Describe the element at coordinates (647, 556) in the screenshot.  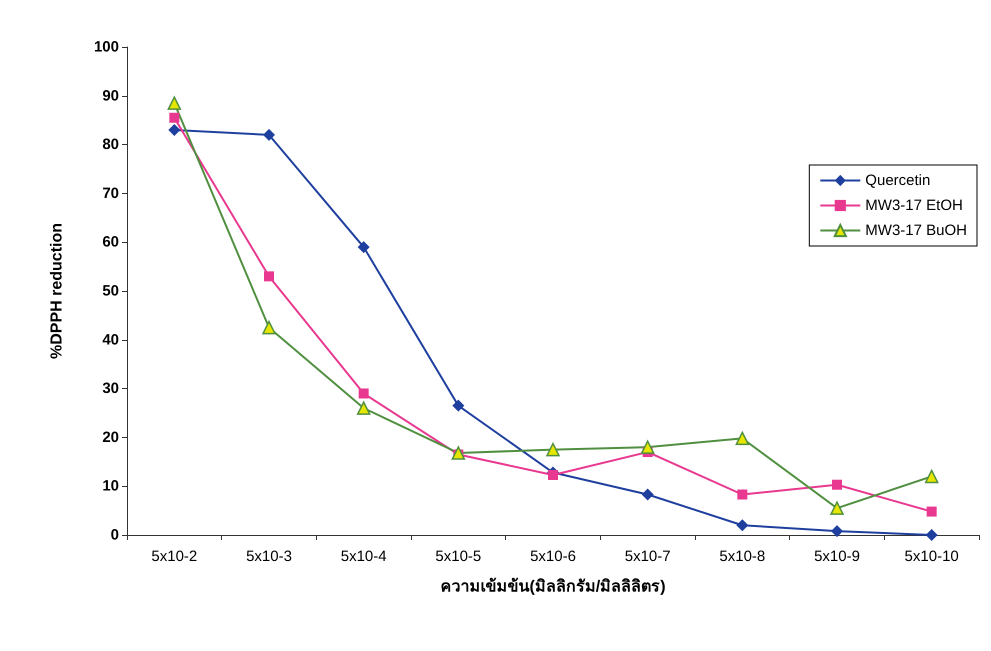
I see `x-tick-label: 5x10-7` at that location.